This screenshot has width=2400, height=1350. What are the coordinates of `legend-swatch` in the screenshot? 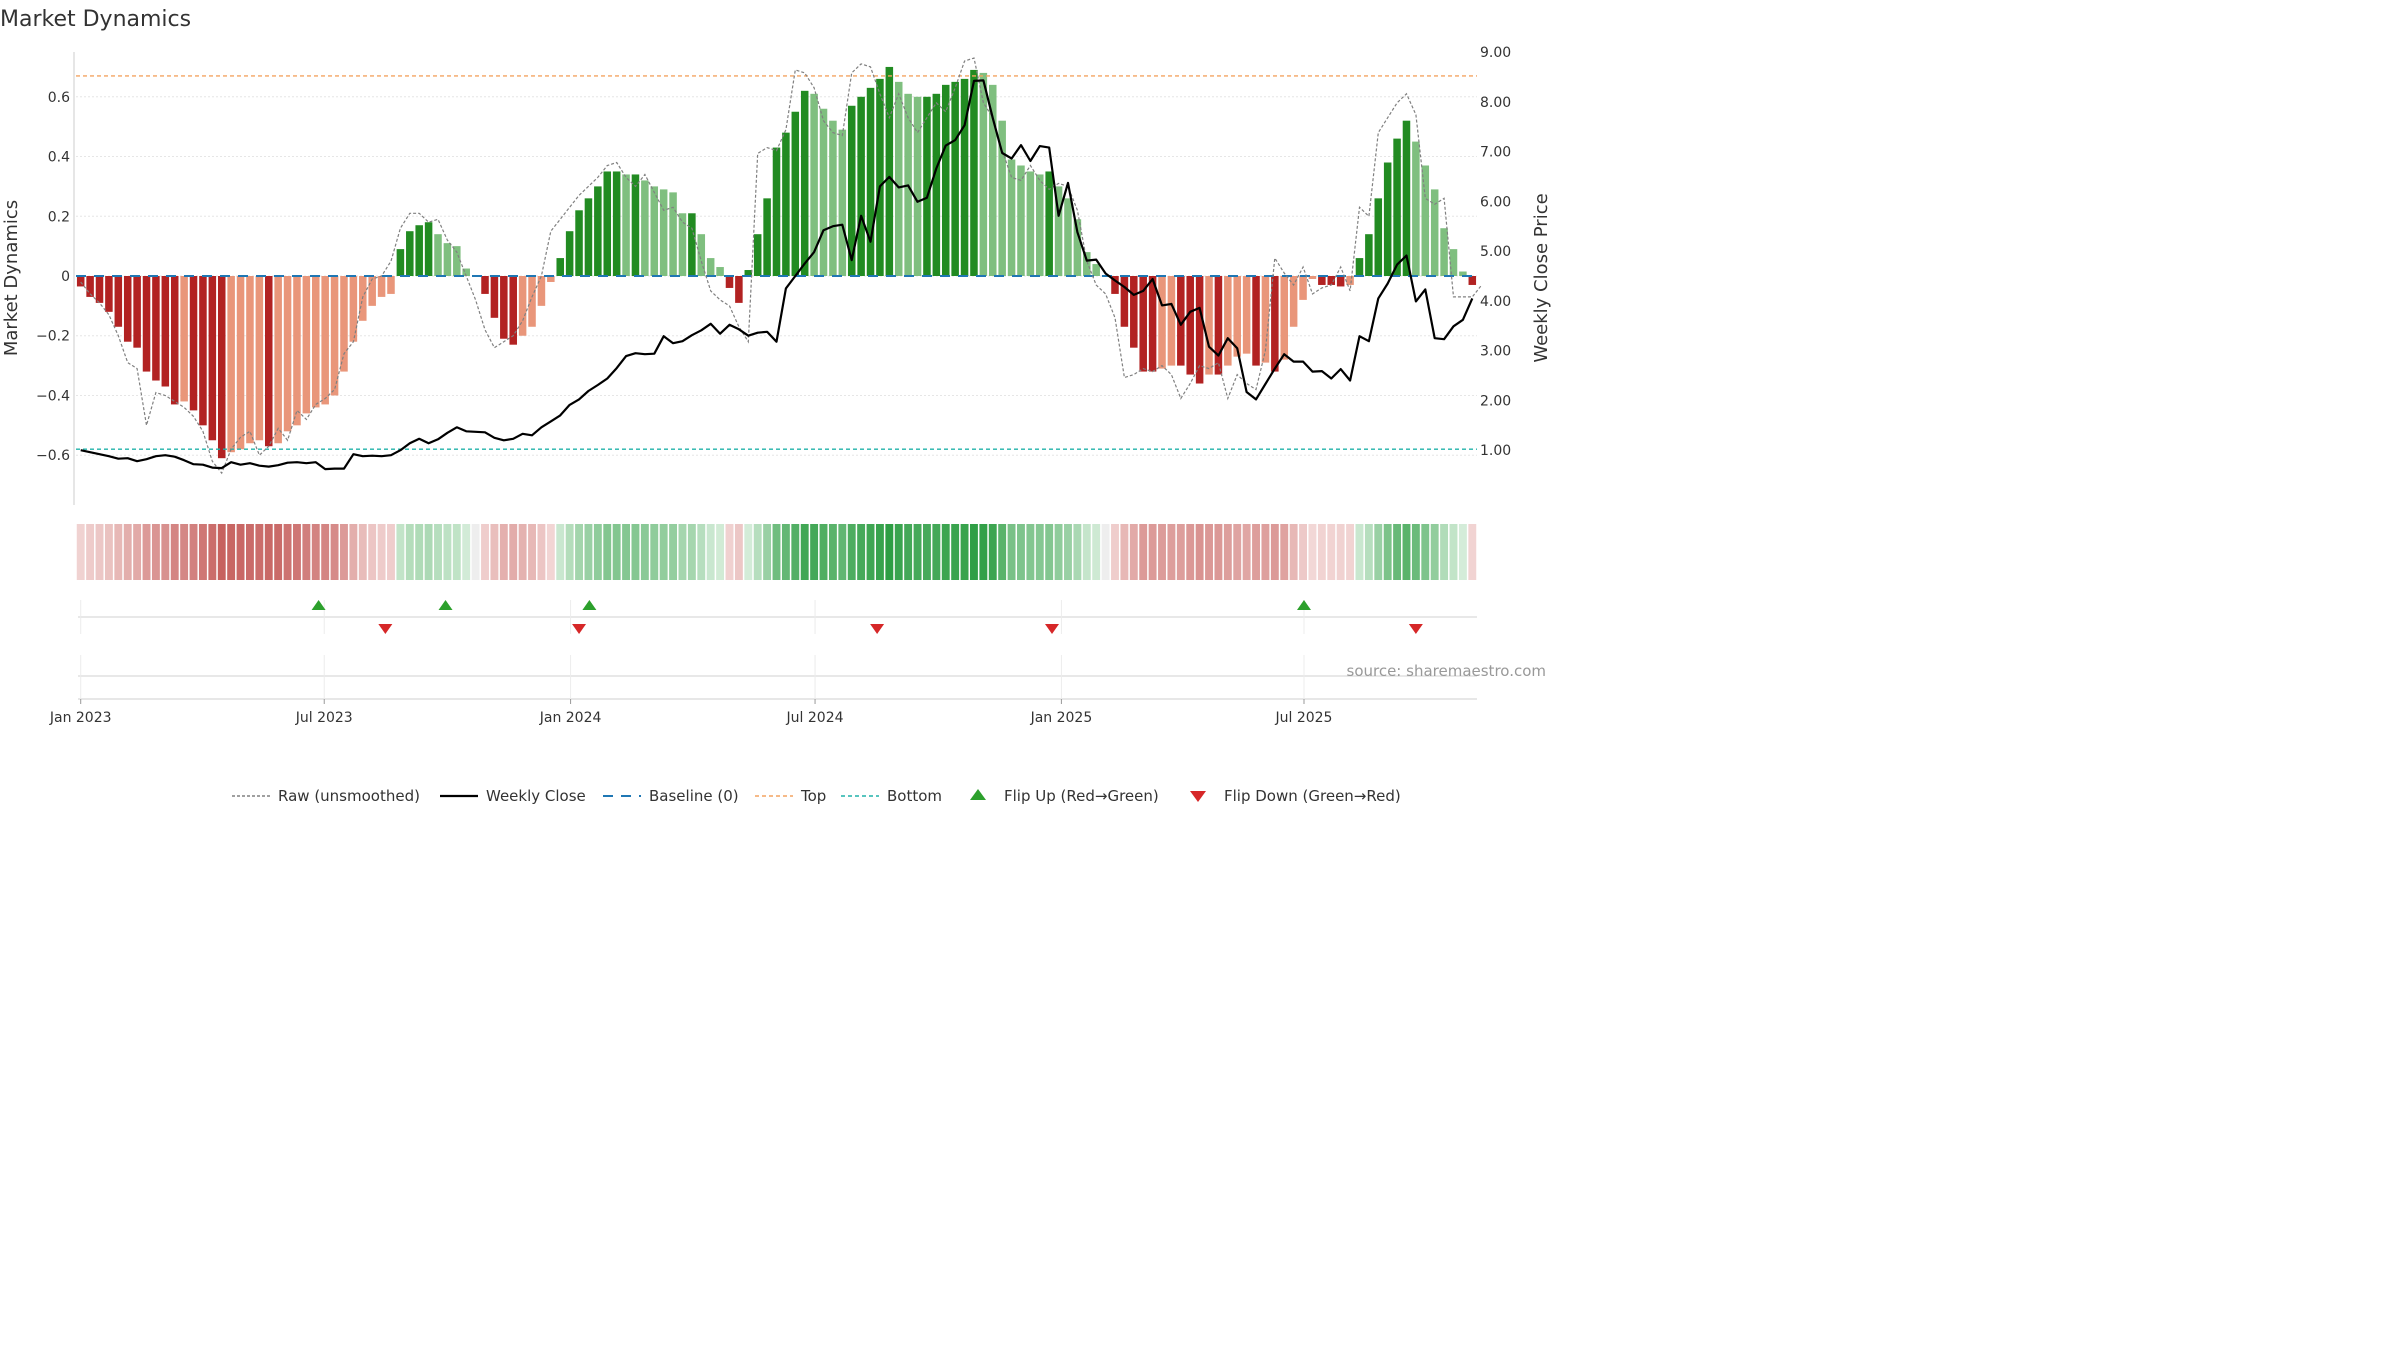 It's located at (1198, 796).